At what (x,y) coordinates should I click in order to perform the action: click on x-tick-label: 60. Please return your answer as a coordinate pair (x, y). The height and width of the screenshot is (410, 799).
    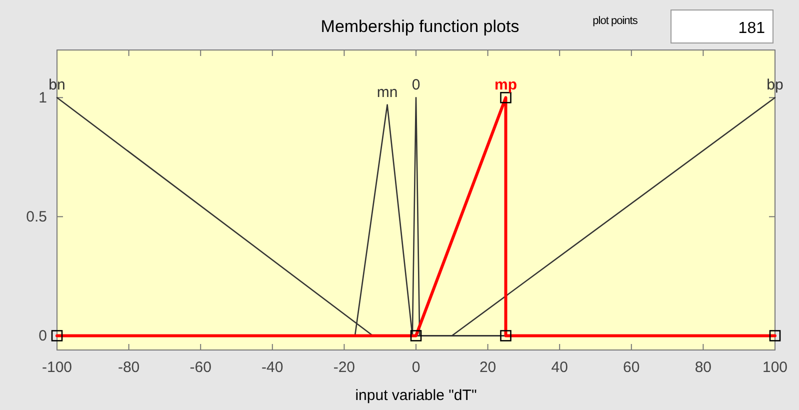
    Looking at the image, I should click on (631, 367).